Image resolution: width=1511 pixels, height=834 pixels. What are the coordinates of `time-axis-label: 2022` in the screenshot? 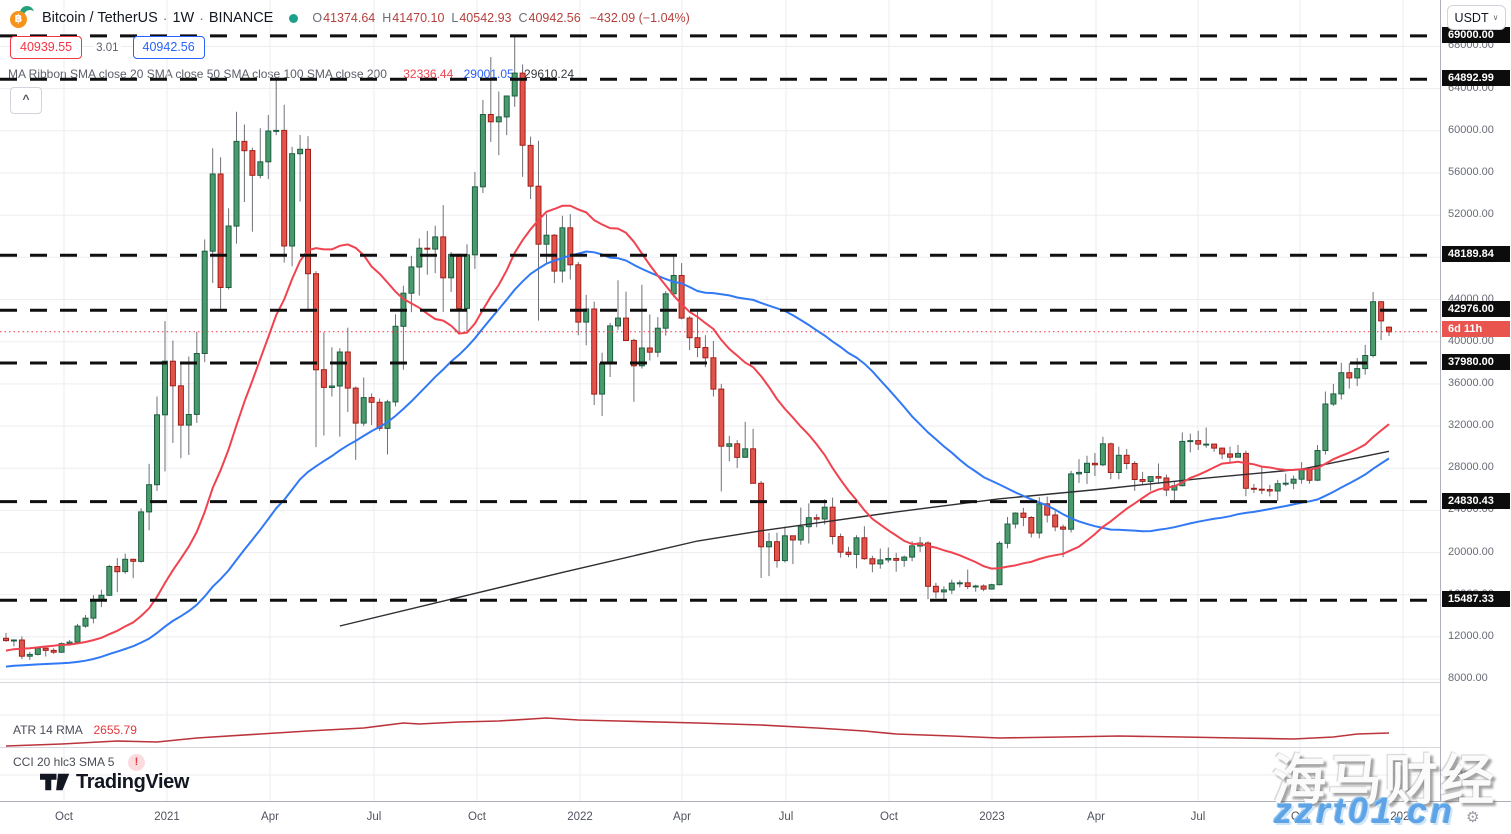 It's located at (580, 817).